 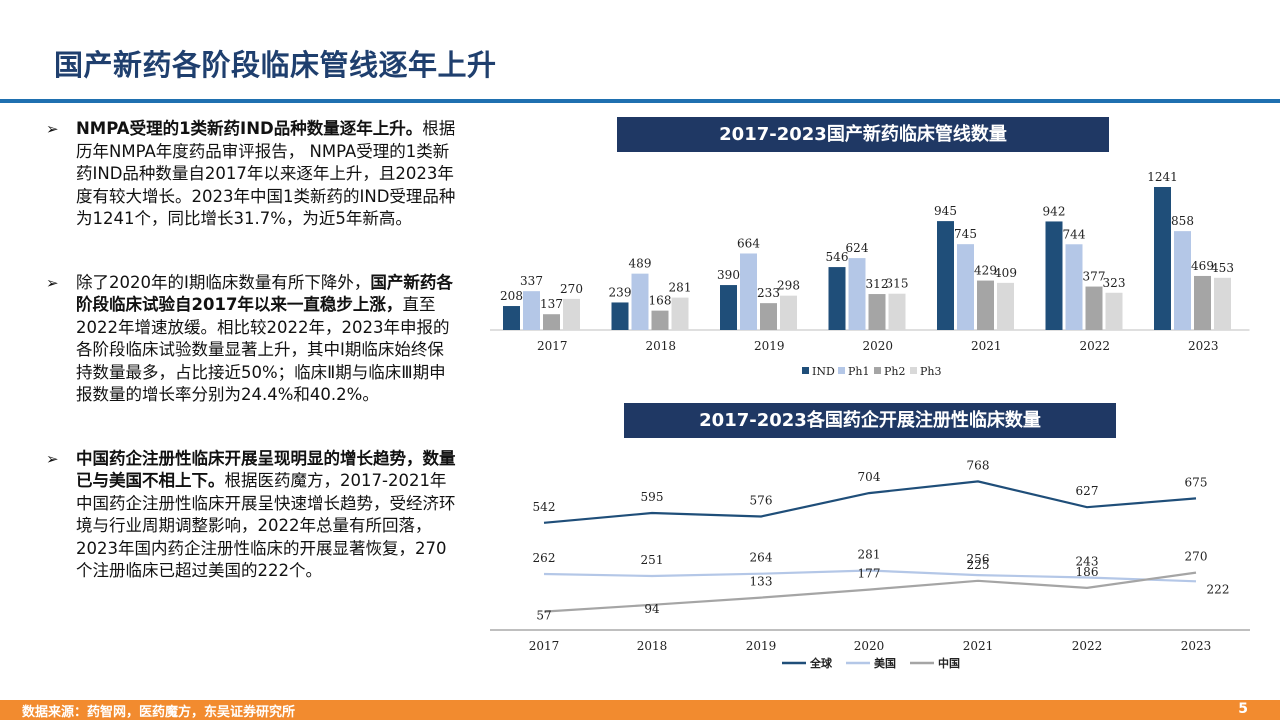 I want to click on bar-IND-2023, so click(x=1162, y=258).